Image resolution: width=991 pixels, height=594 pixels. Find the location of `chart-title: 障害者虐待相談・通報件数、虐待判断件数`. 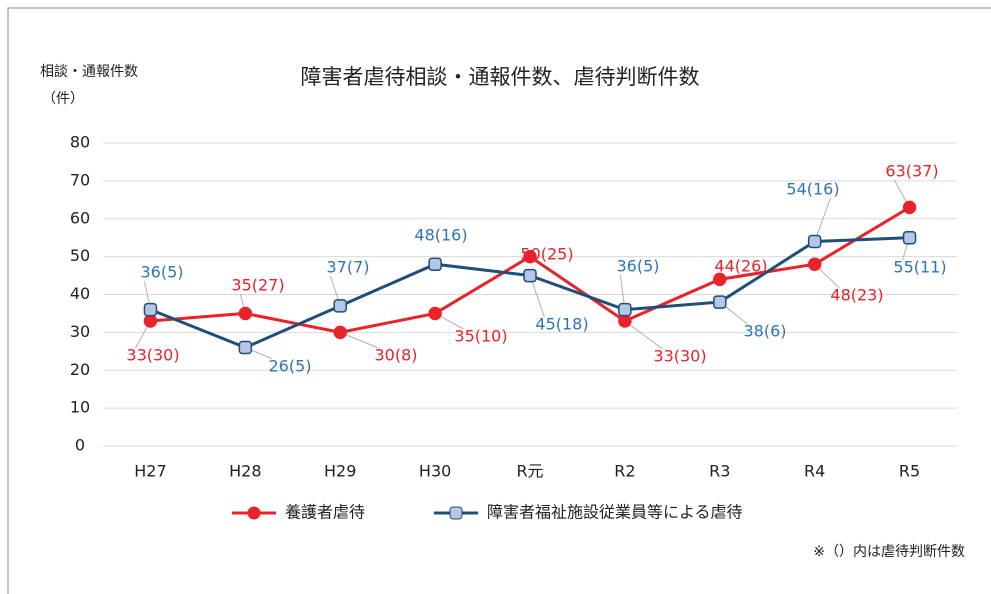

chart-title: 障害者虐待相談・通報件数、虐待判断件数 is located at coordinates (500, 77).